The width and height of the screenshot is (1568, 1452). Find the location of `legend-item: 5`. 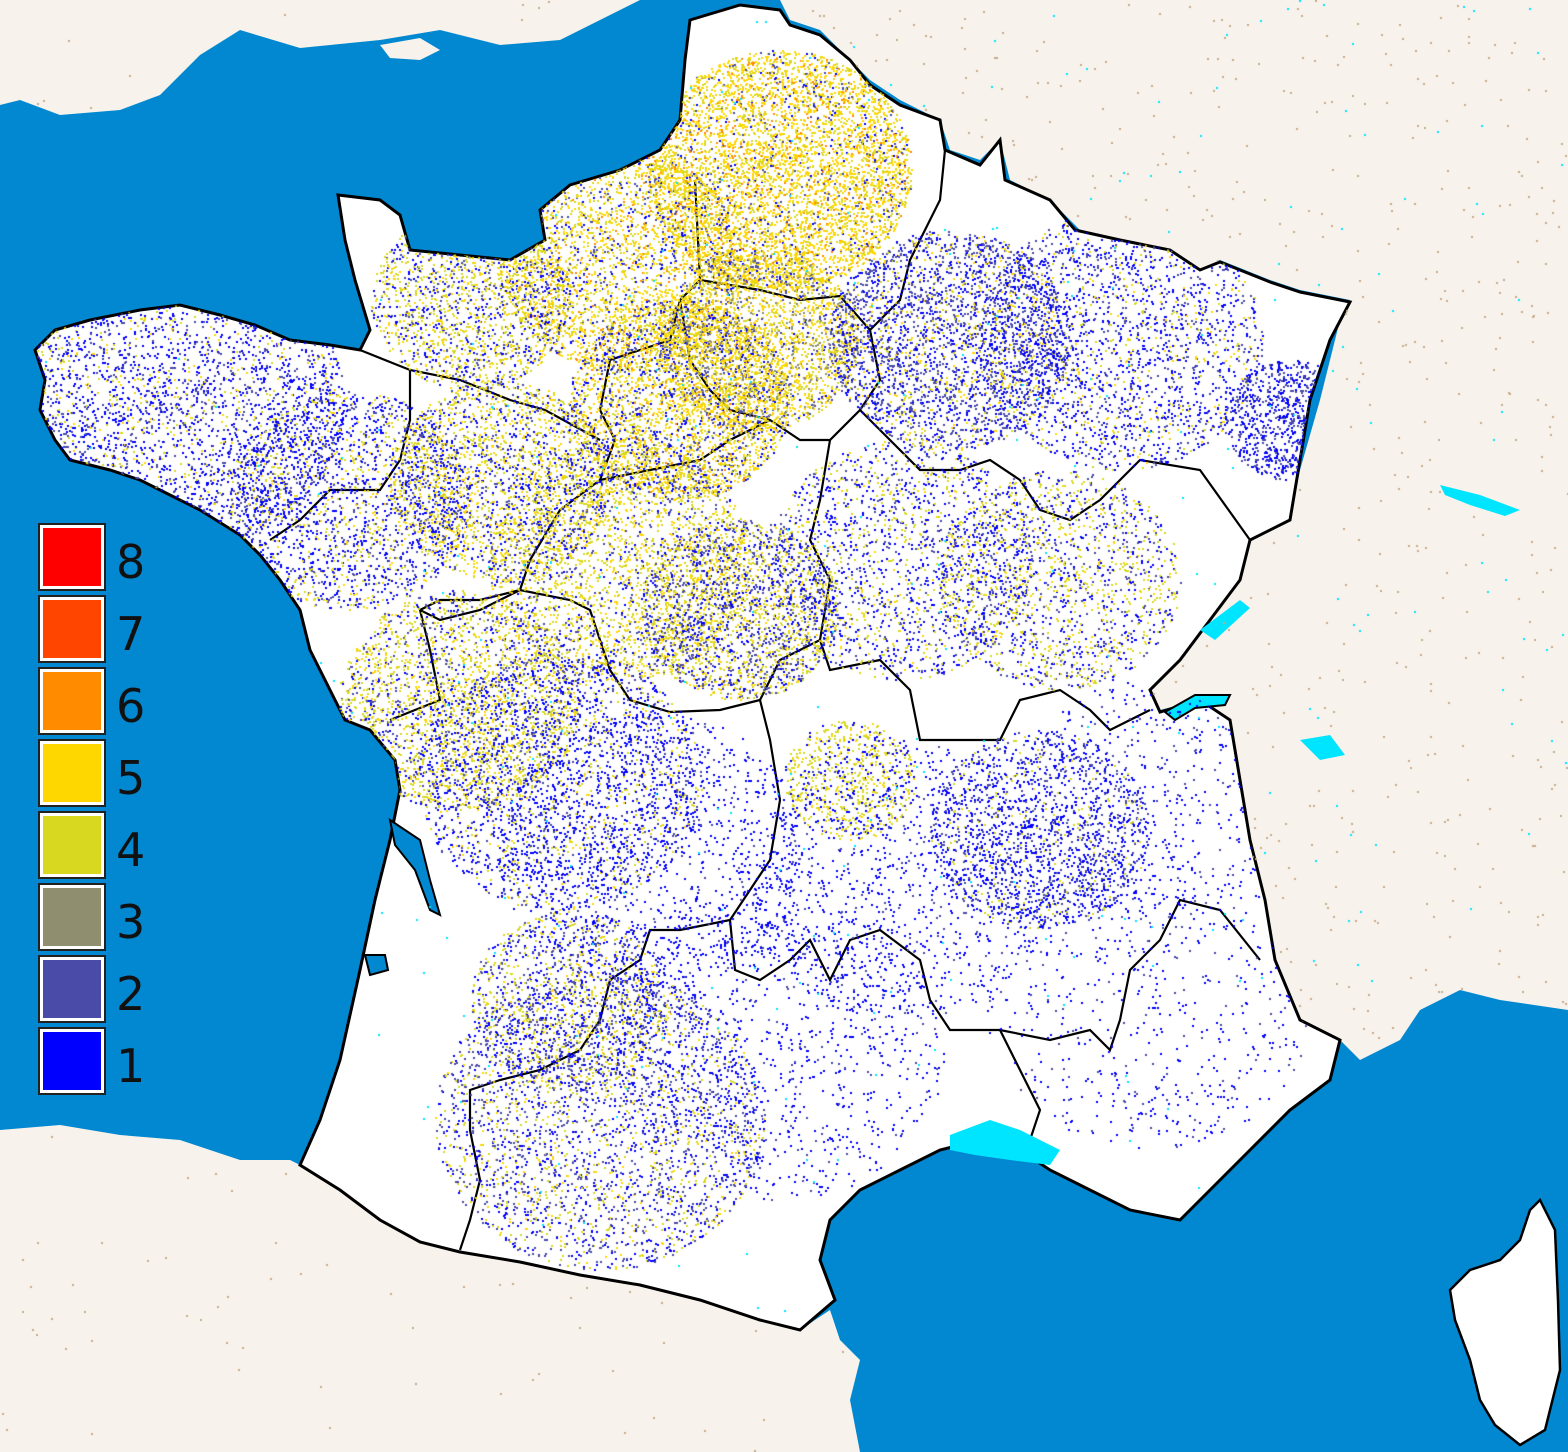

legend-item: 5 is located at coordinates (99, 776).